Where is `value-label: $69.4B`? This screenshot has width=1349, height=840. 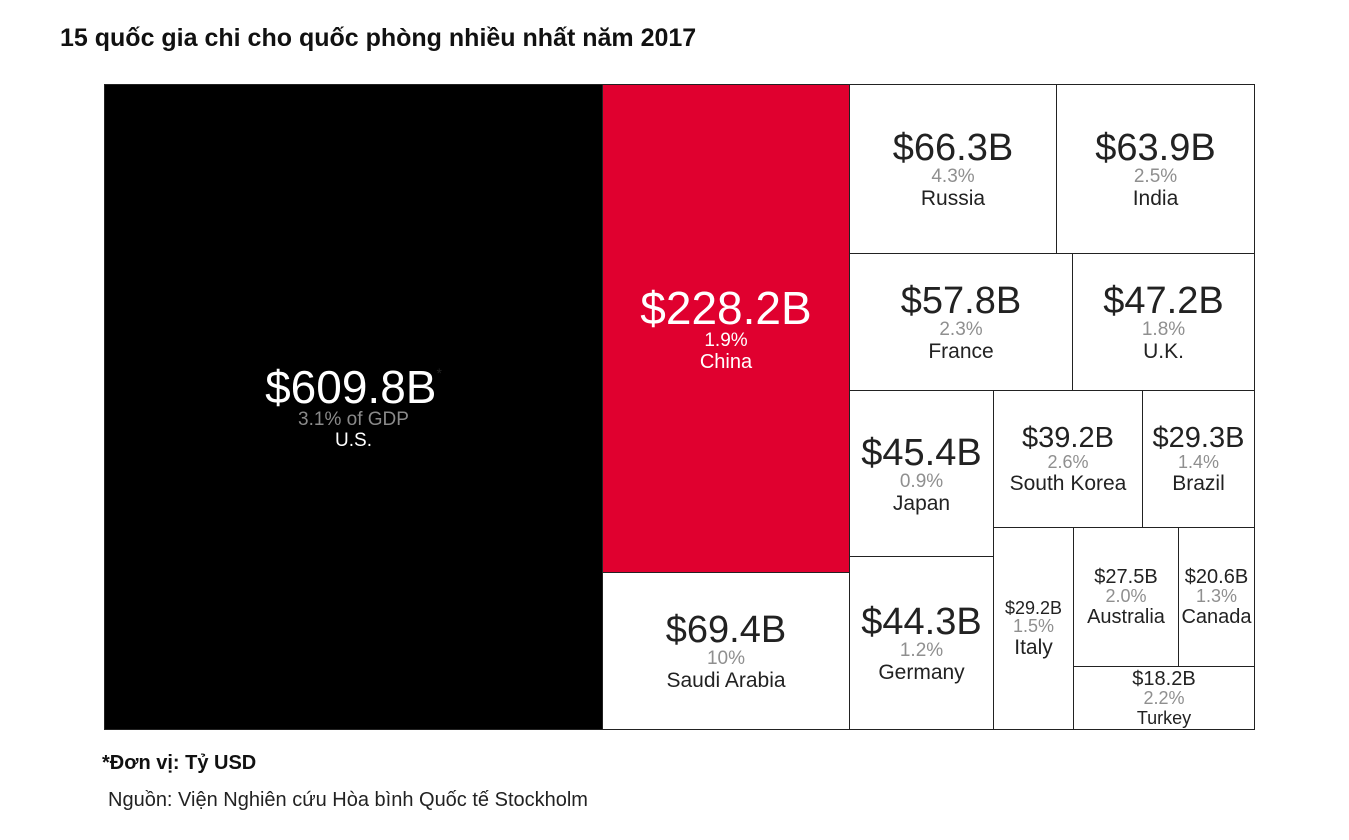 value-label: $69.4B is located at coordinates (726, 630).